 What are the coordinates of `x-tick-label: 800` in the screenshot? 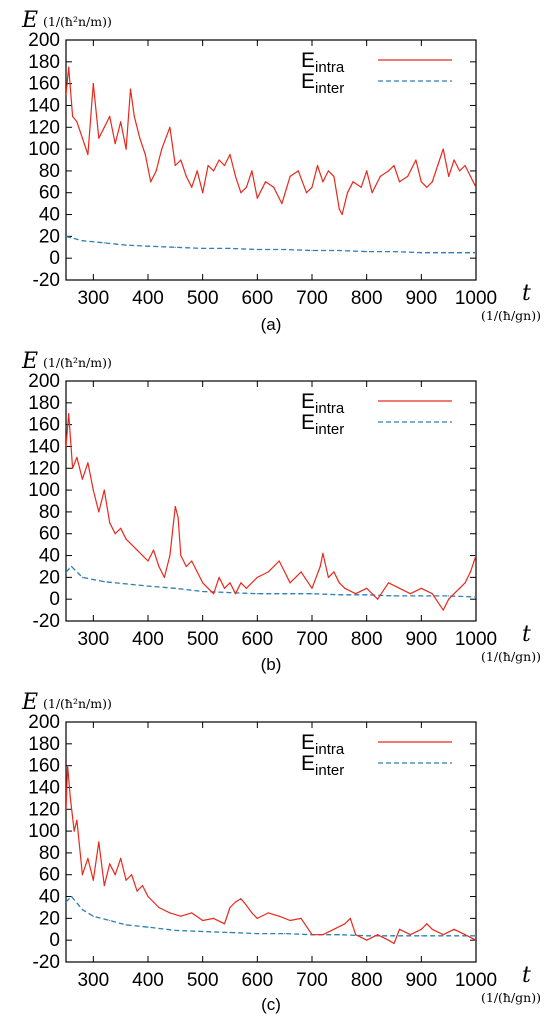 It's located at (367, 980).